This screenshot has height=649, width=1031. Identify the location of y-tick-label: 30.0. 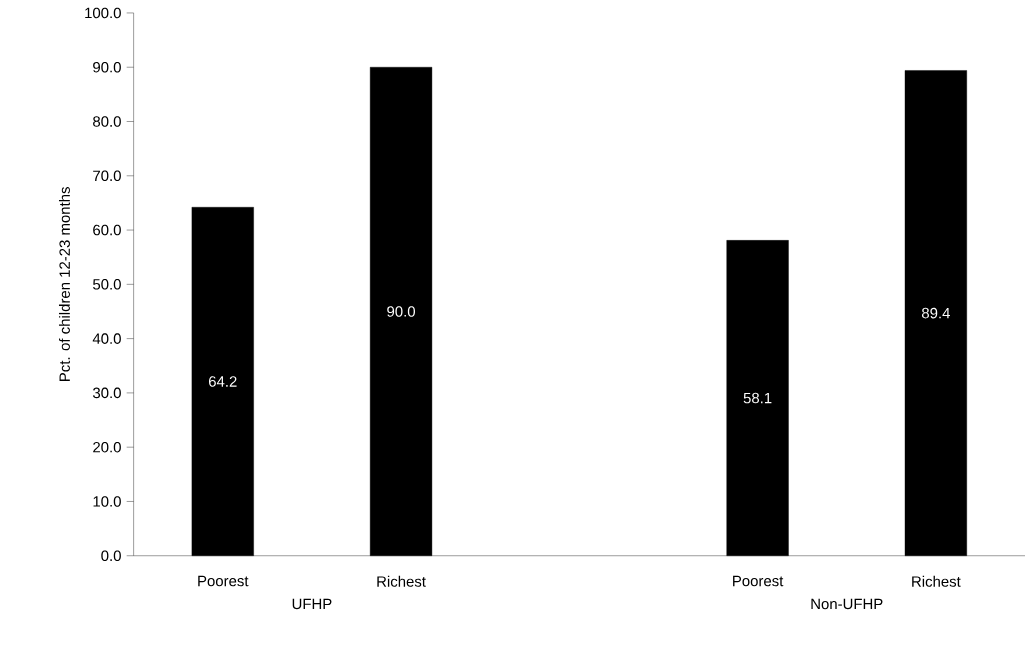
(106, 393).